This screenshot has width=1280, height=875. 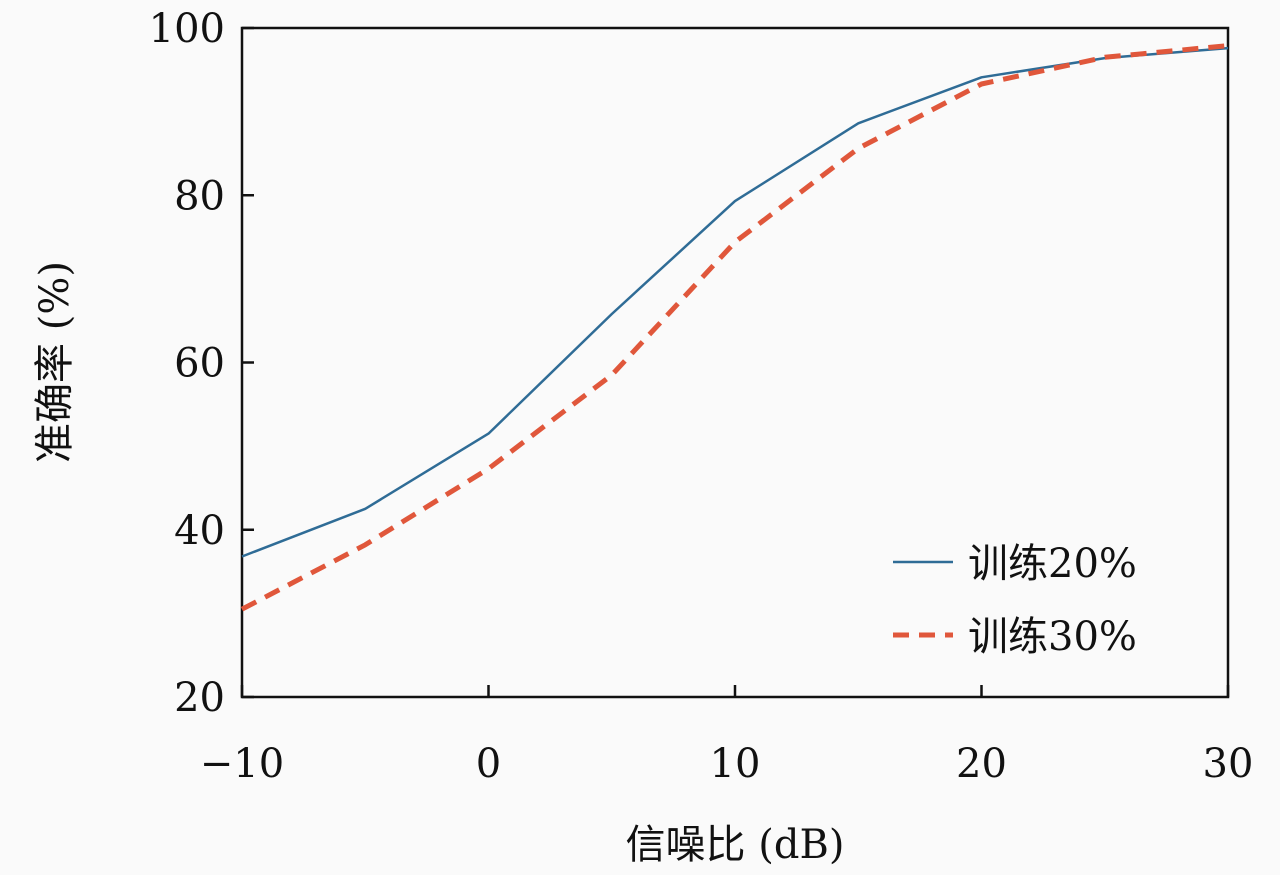 I want to click on y-tick-label: 80, so click(x=199, y=196).